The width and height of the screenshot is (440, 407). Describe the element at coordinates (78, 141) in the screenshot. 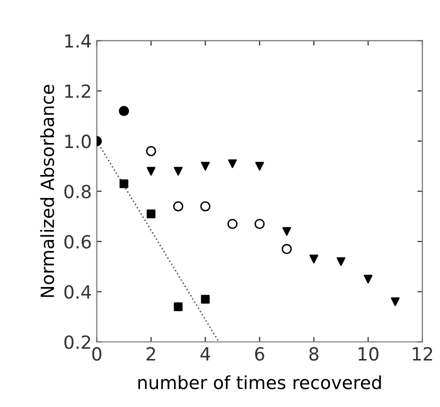

I see `y-tick-label: 1.0` at that location.